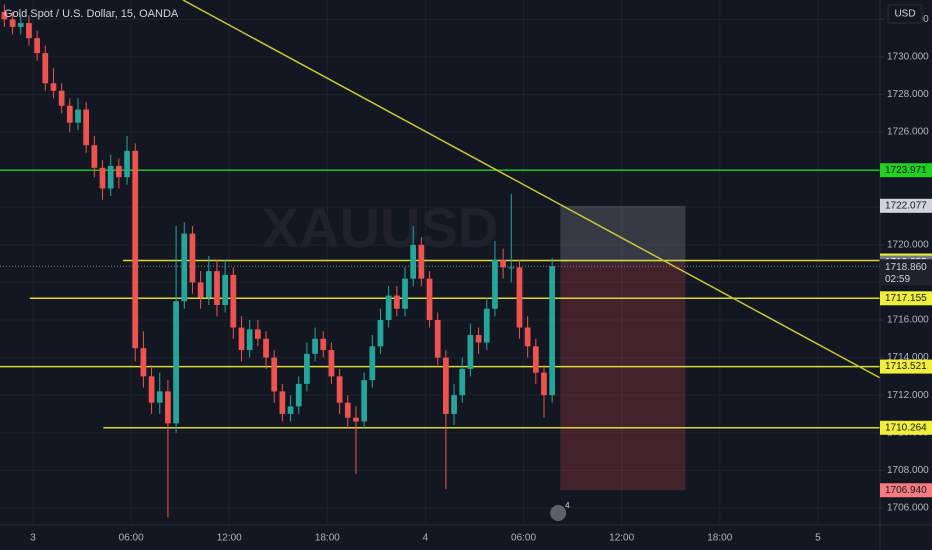  I want to click on currency-box, so click(905, 14).